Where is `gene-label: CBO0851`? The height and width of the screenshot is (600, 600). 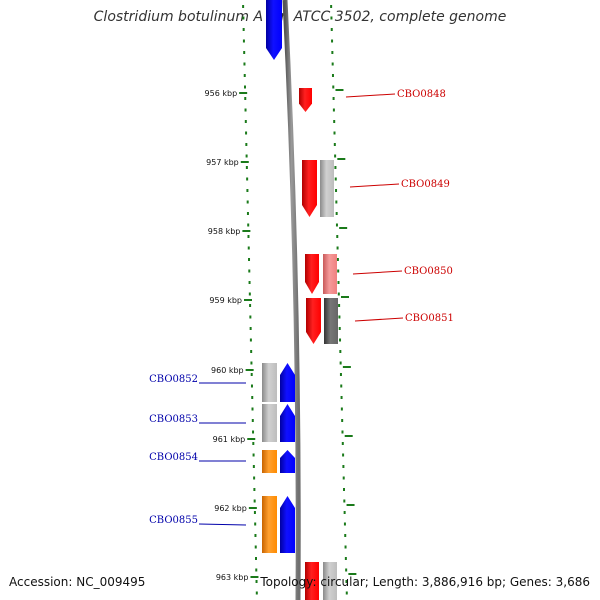 gene-label: CBO0851 is located at coordinates (429, 318).